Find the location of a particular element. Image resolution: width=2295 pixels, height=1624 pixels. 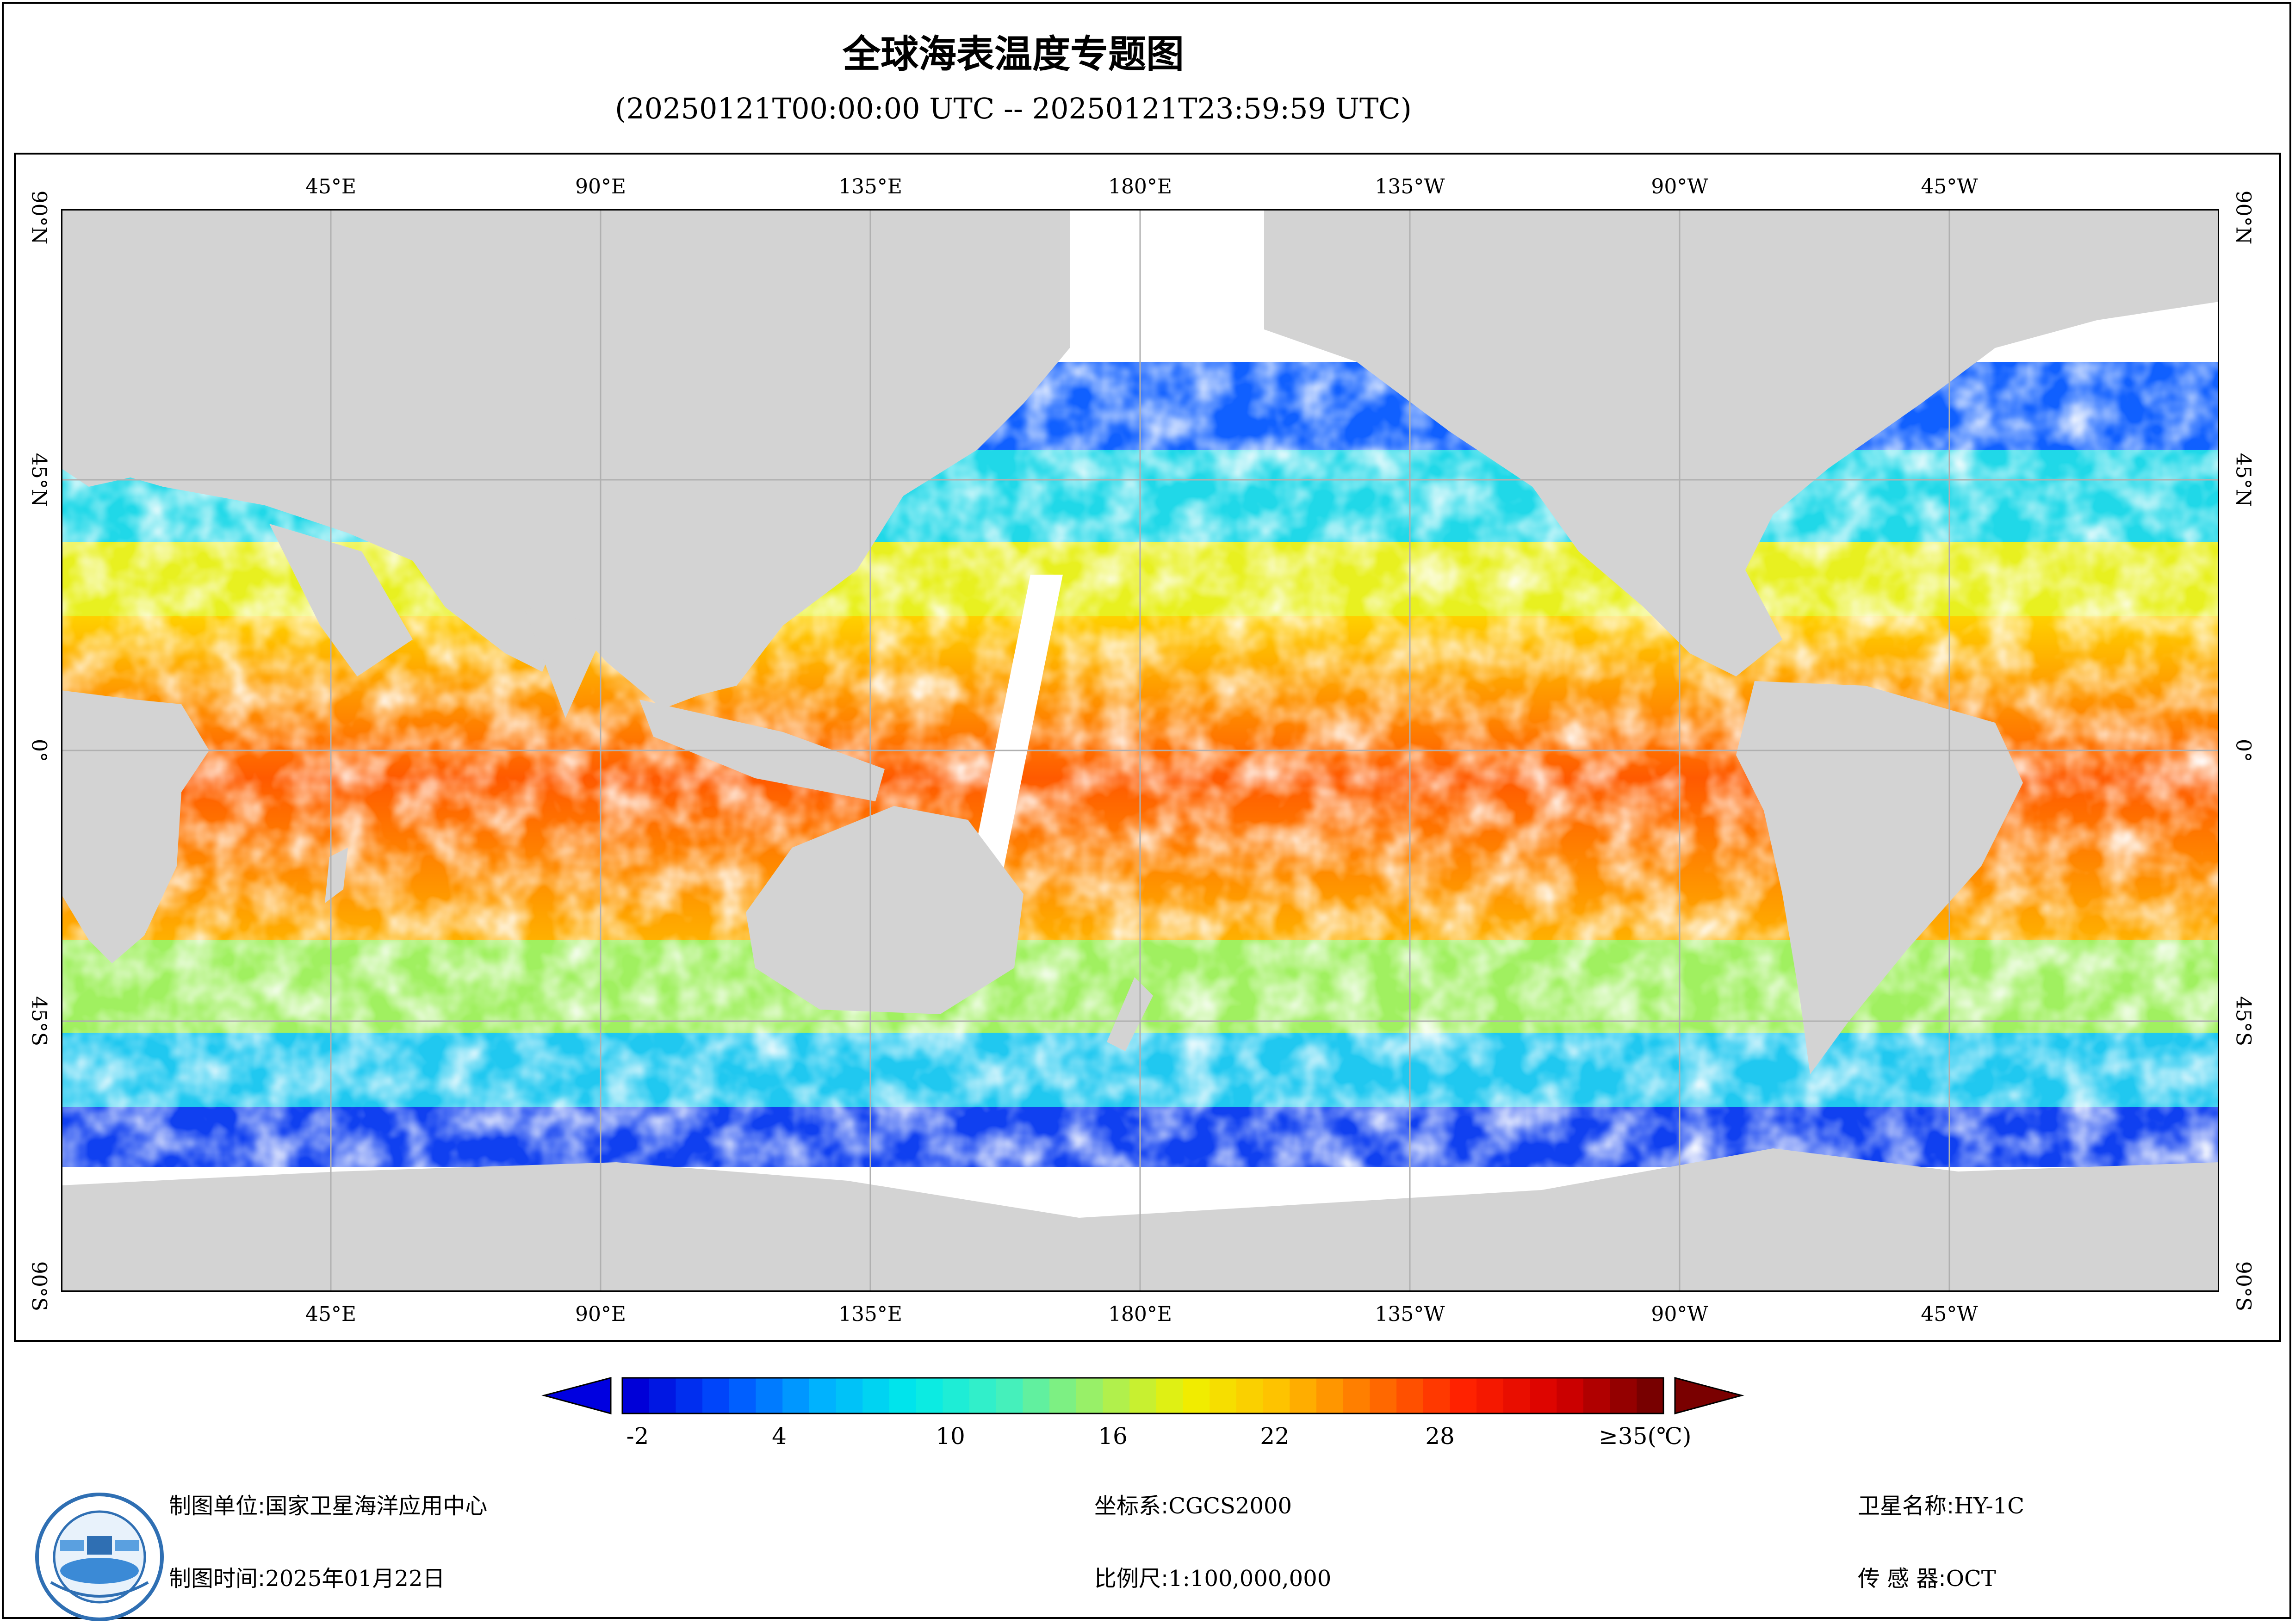

crs-field: 坐标系:CGCS2000 is located at coordinates (1193, 1504).